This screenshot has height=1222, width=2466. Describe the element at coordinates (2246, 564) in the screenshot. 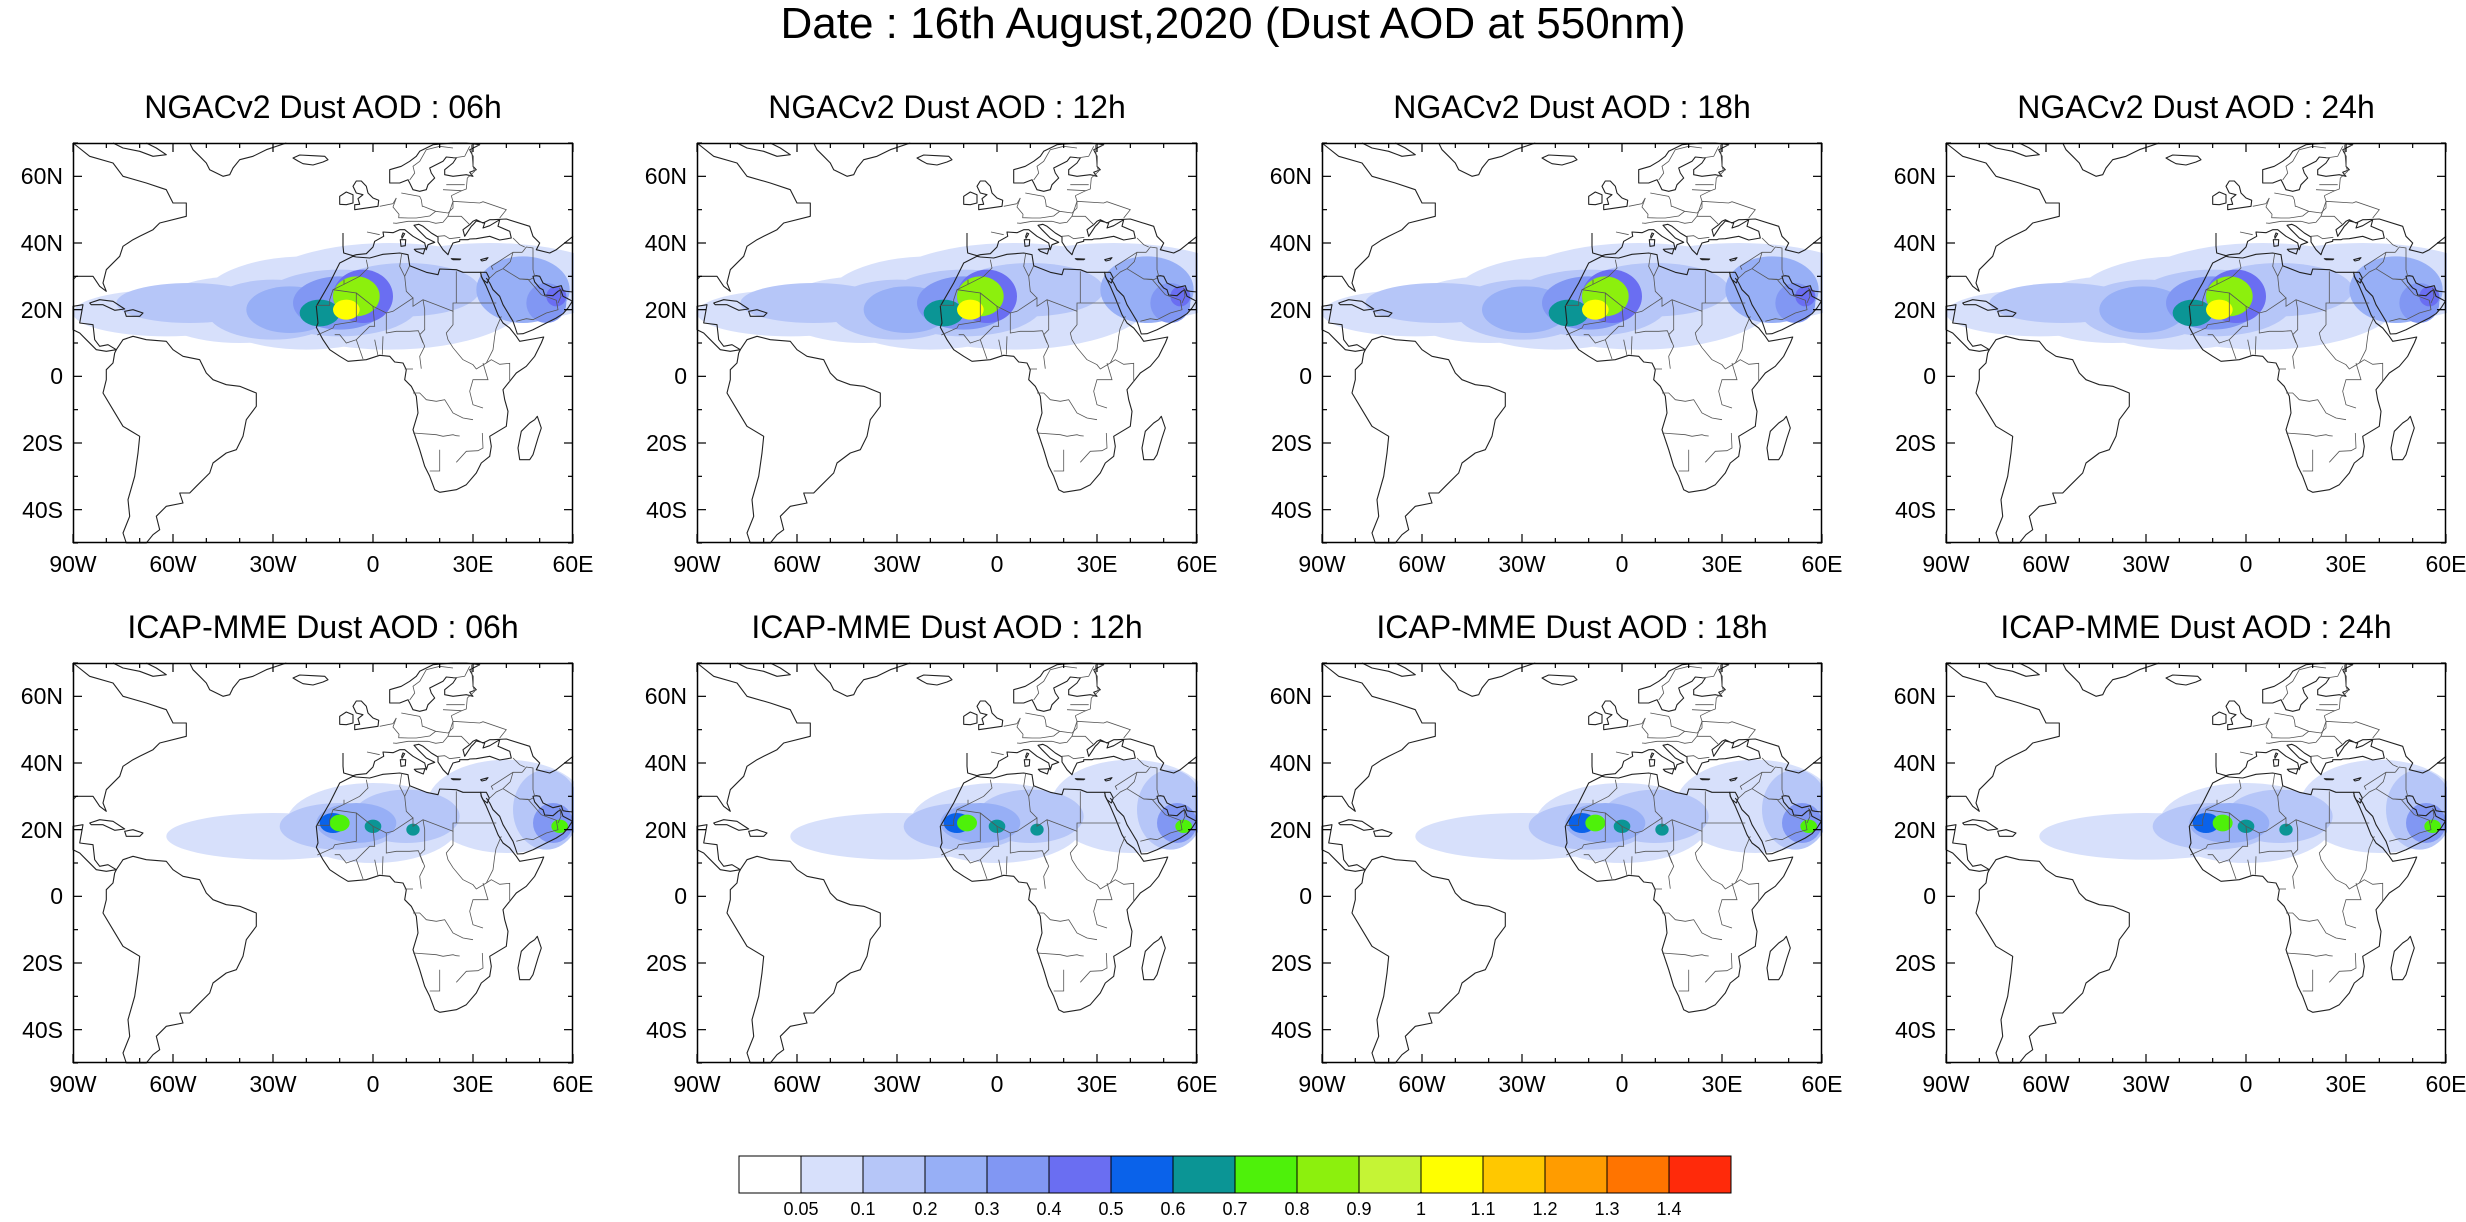

I see `lon-tick-label: 0` at that location.